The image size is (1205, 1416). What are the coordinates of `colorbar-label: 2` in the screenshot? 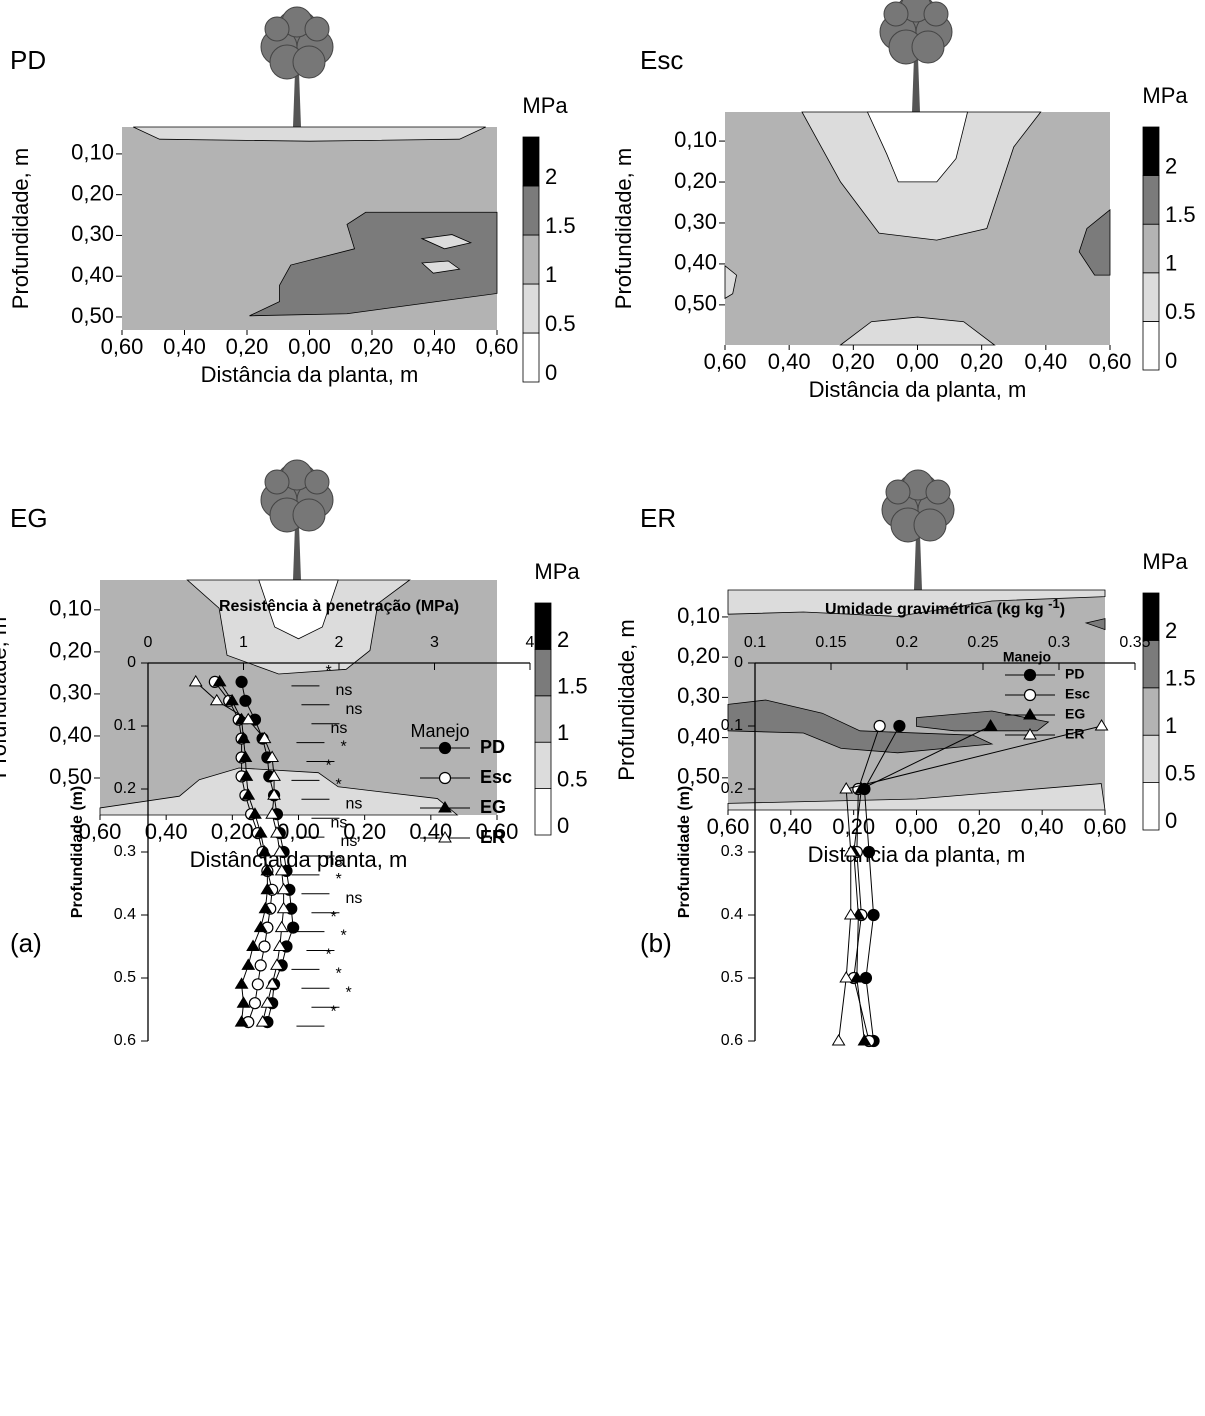 It's located at (1171, 165).